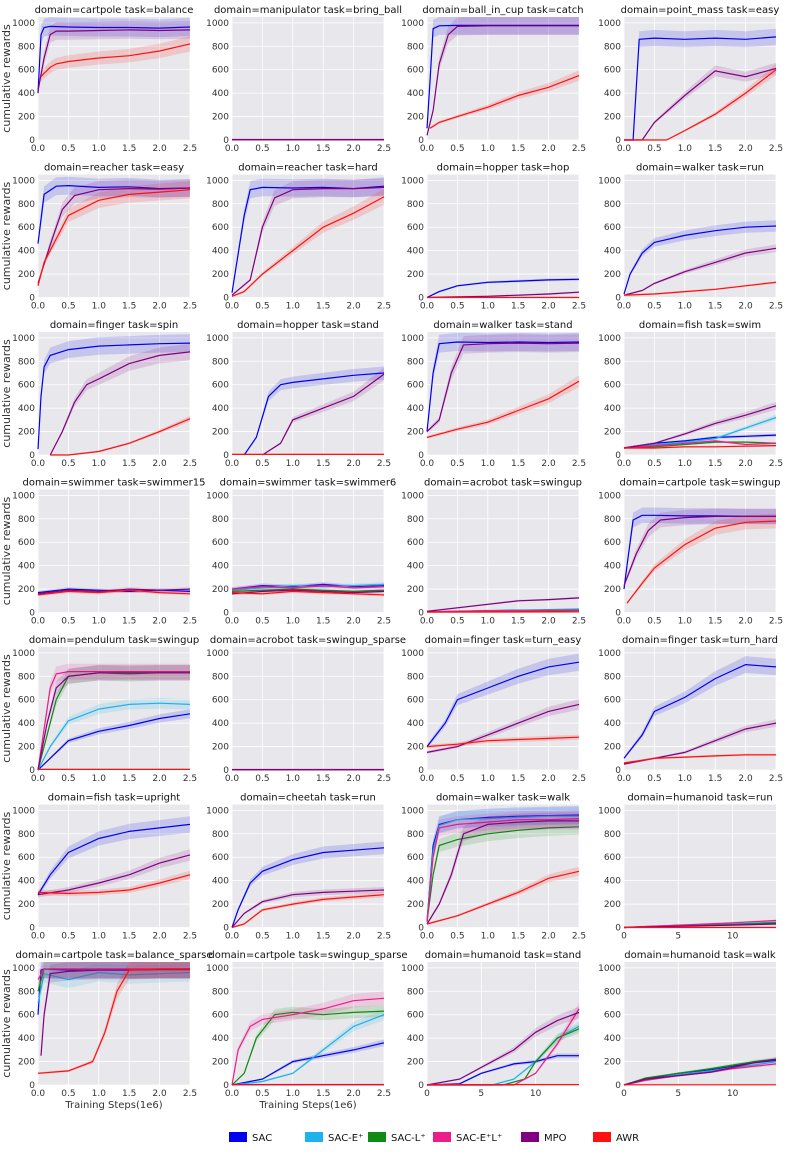 The width and height of the screenshot is (789, 1152). I want to click on panel-19-ytick-label: 0, so click(618, 771).